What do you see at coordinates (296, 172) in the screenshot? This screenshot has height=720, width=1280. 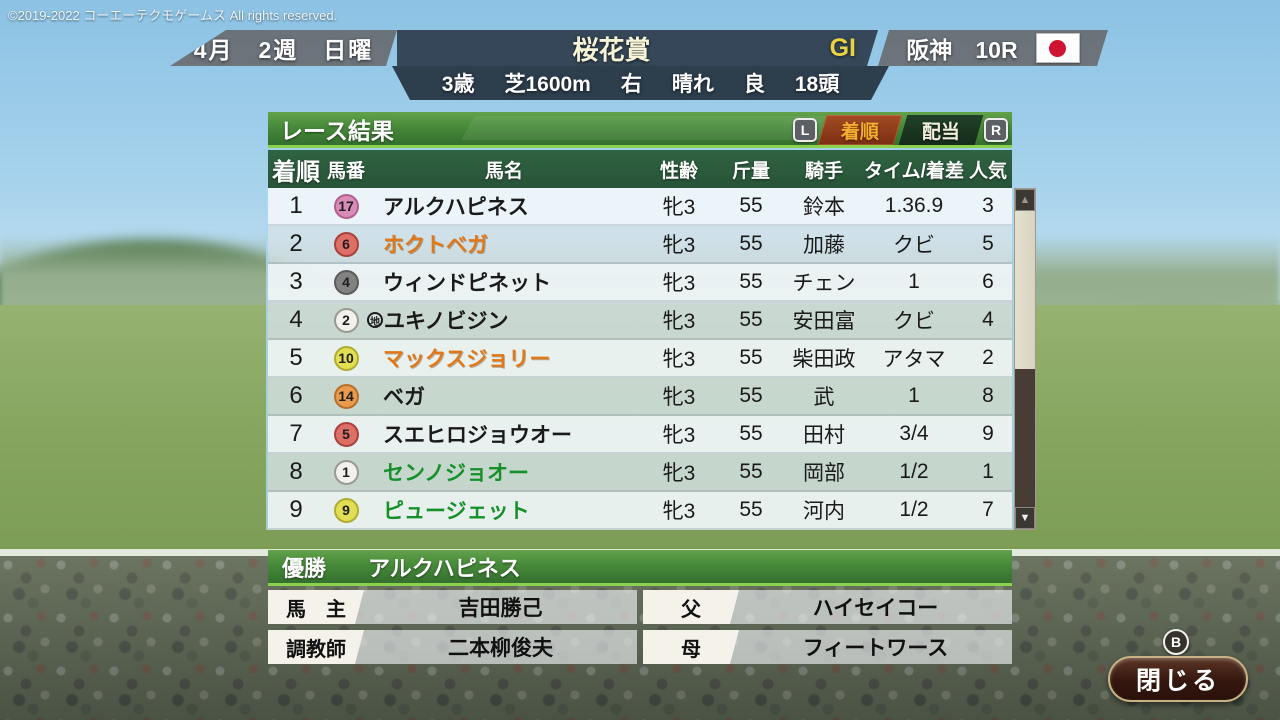 I see `col-rank: 着順` at bounding box center [296, 172].